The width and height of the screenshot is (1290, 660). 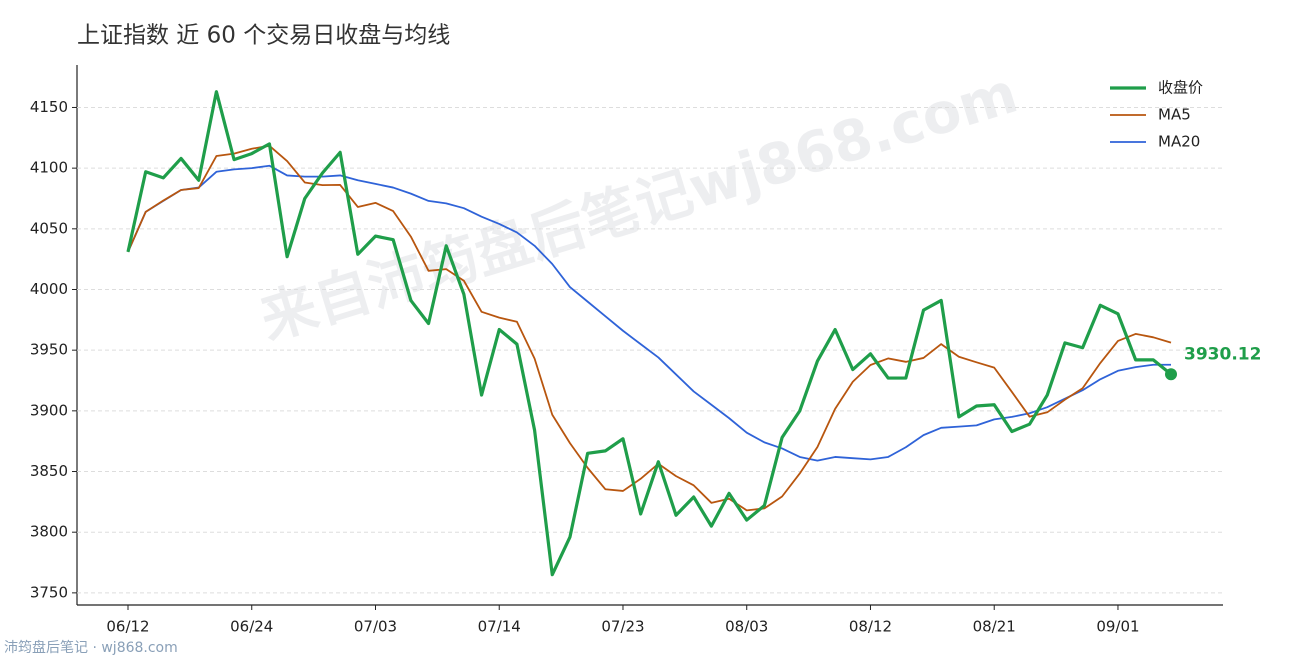 What do you see at coordinates (994, 627) in the screenshot?
I see `x-tick-label: 08/21` at bounding box center [994, 627].